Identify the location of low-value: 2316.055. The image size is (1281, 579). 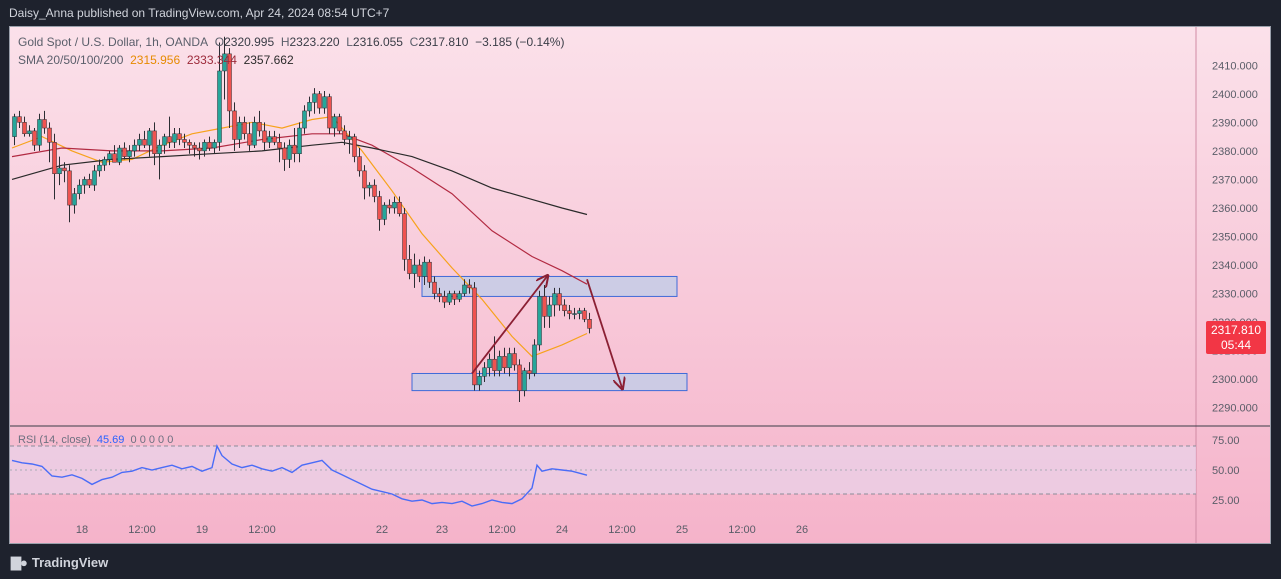
(377, 42).